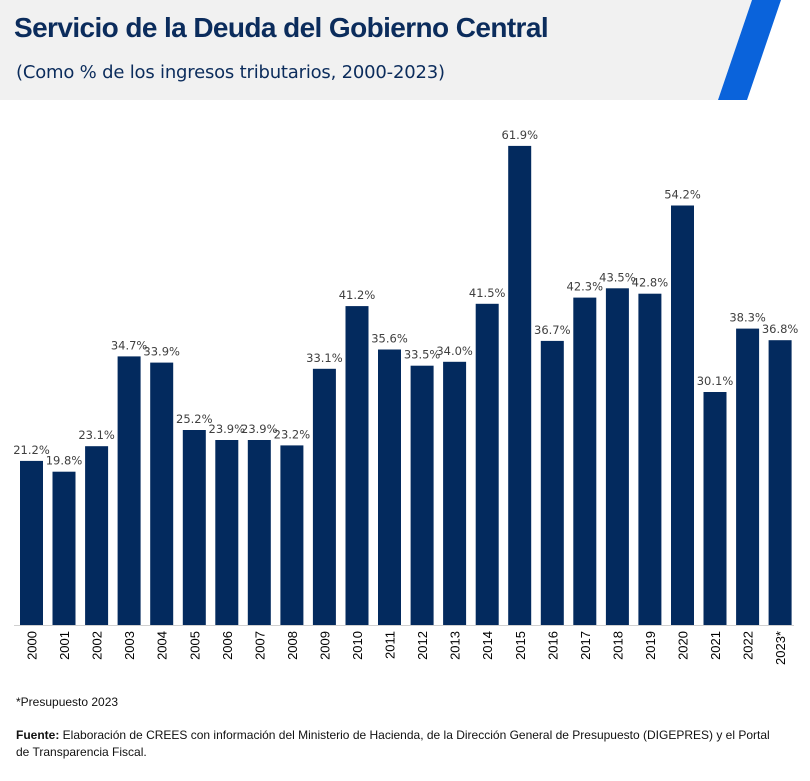 This screenshot has height=781, width=810. I want to click on x-tick-label: 2023*, so click(780, 648).